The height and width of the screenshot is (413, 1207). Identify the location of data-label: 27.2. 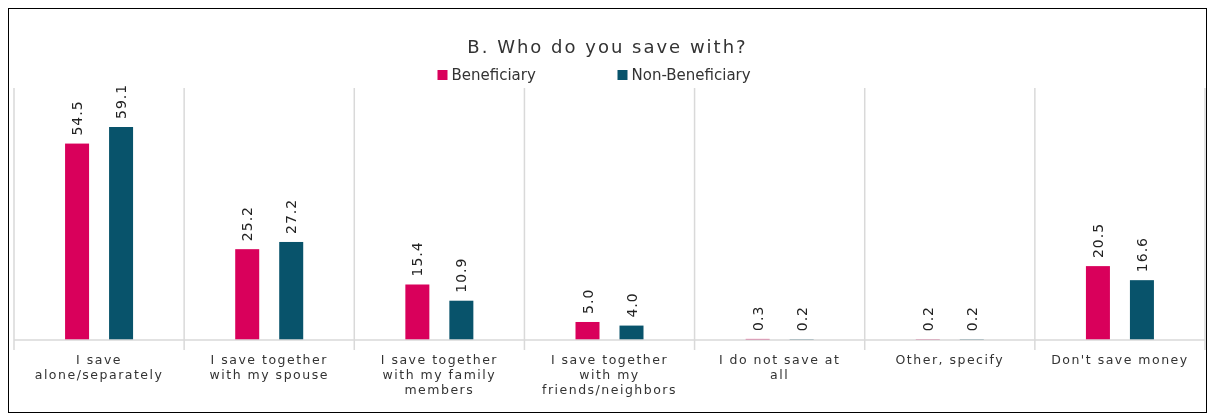
(291, 216).